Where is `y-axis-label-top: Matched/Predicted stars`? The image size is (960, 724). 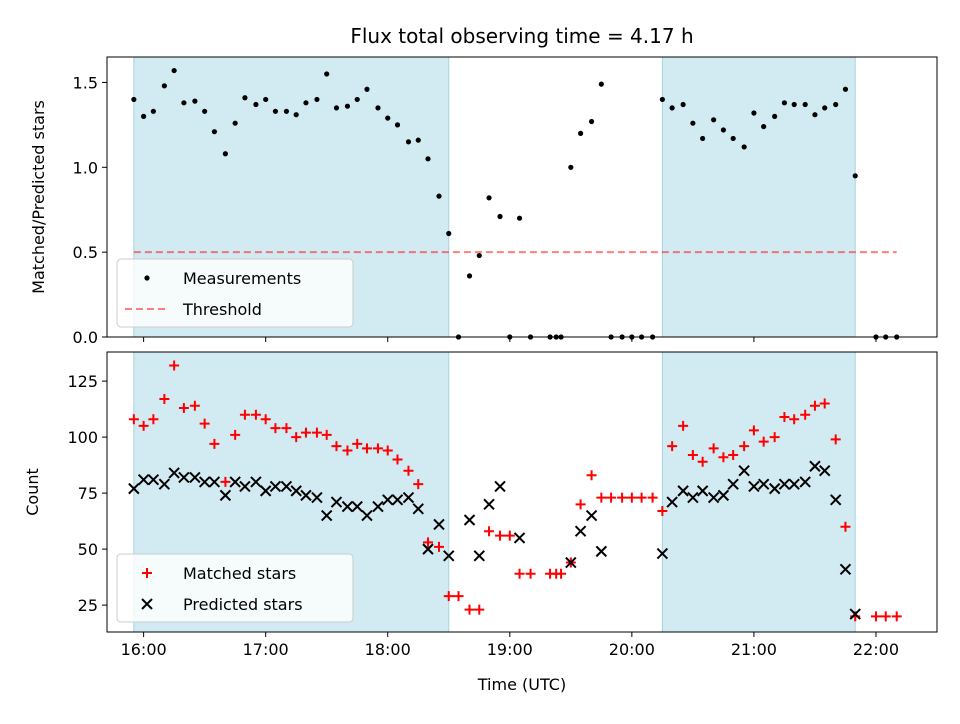
y-axis-label-top: Matched/Predicted stars is located at coordinates (38, 197).